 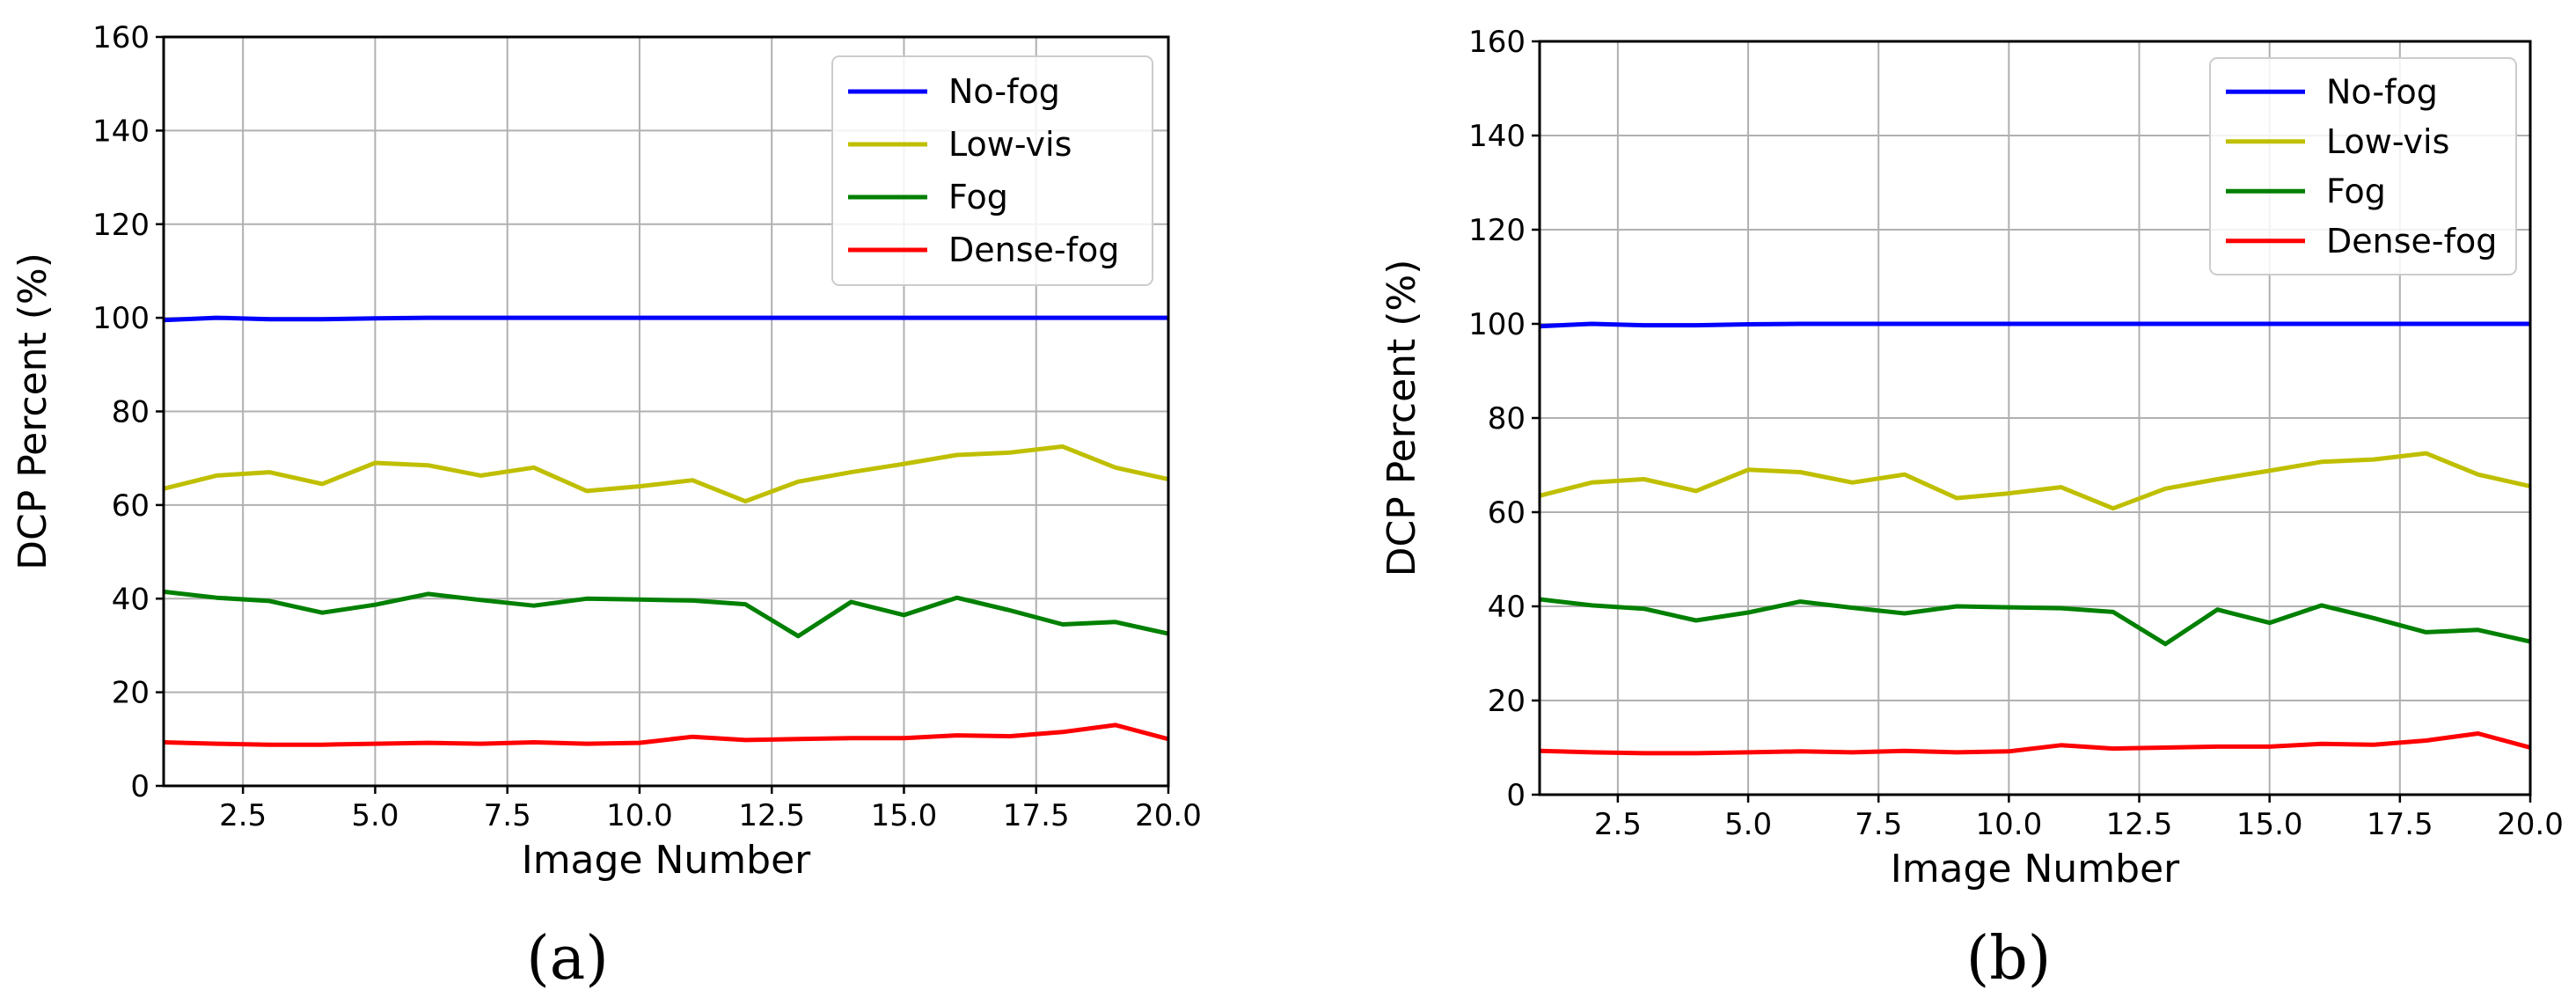 What do you see at coordinates (567, 959) in the screenshot?
I see `panel-label: (a)` at bounding box center [567, 959].